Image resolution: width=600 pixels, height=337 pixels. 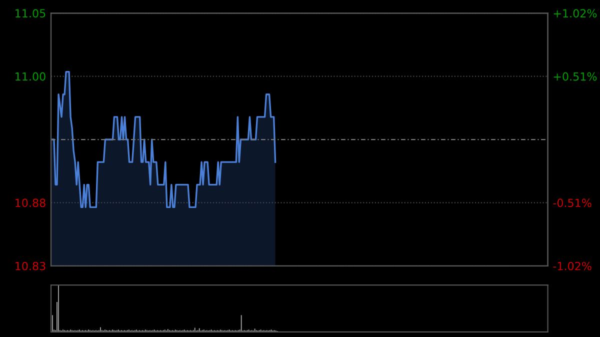 What do you see at coordinates (575, 13) in the screenshot?
I see `y2-tick-label: +1.02%` at bounding box center [575, 13].